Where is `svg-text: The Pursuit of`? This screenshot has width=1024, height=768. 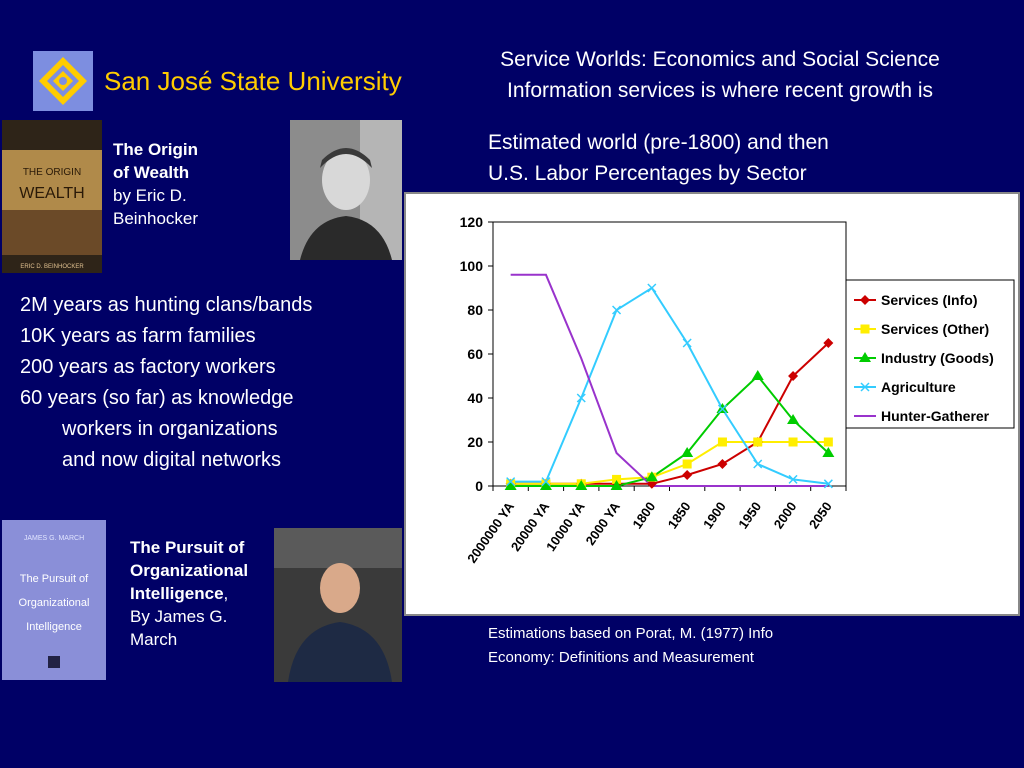
svg-text: The Pursuit of is located at coordinates (54, 579).